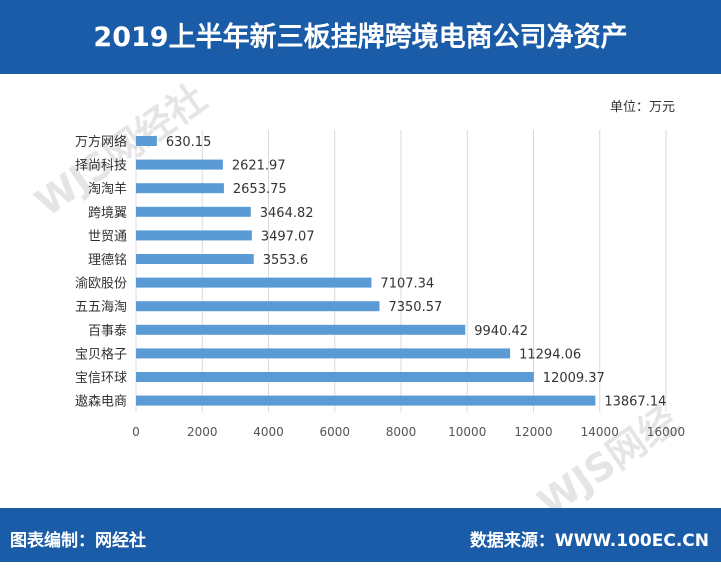  What do you see at coordinates (101, 354) in the screenshot?
I see `category-label: 宝贝格子` at bounding box center [101, 354].